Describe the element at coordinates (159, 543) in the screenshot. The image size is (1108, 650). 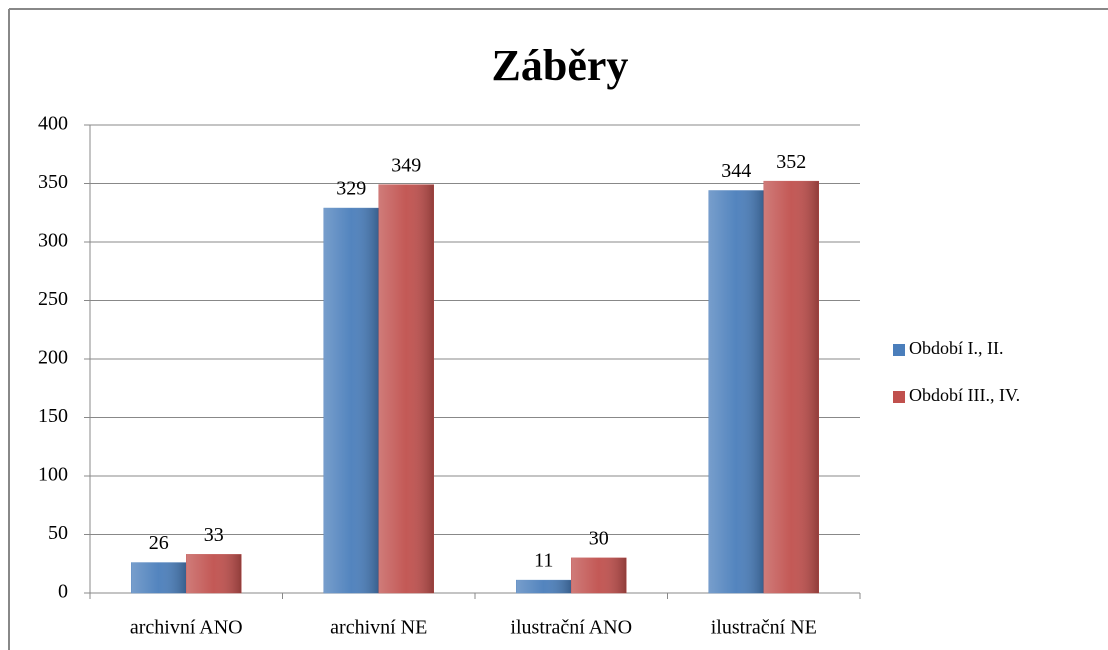
I see `data-label: 26` at that location.